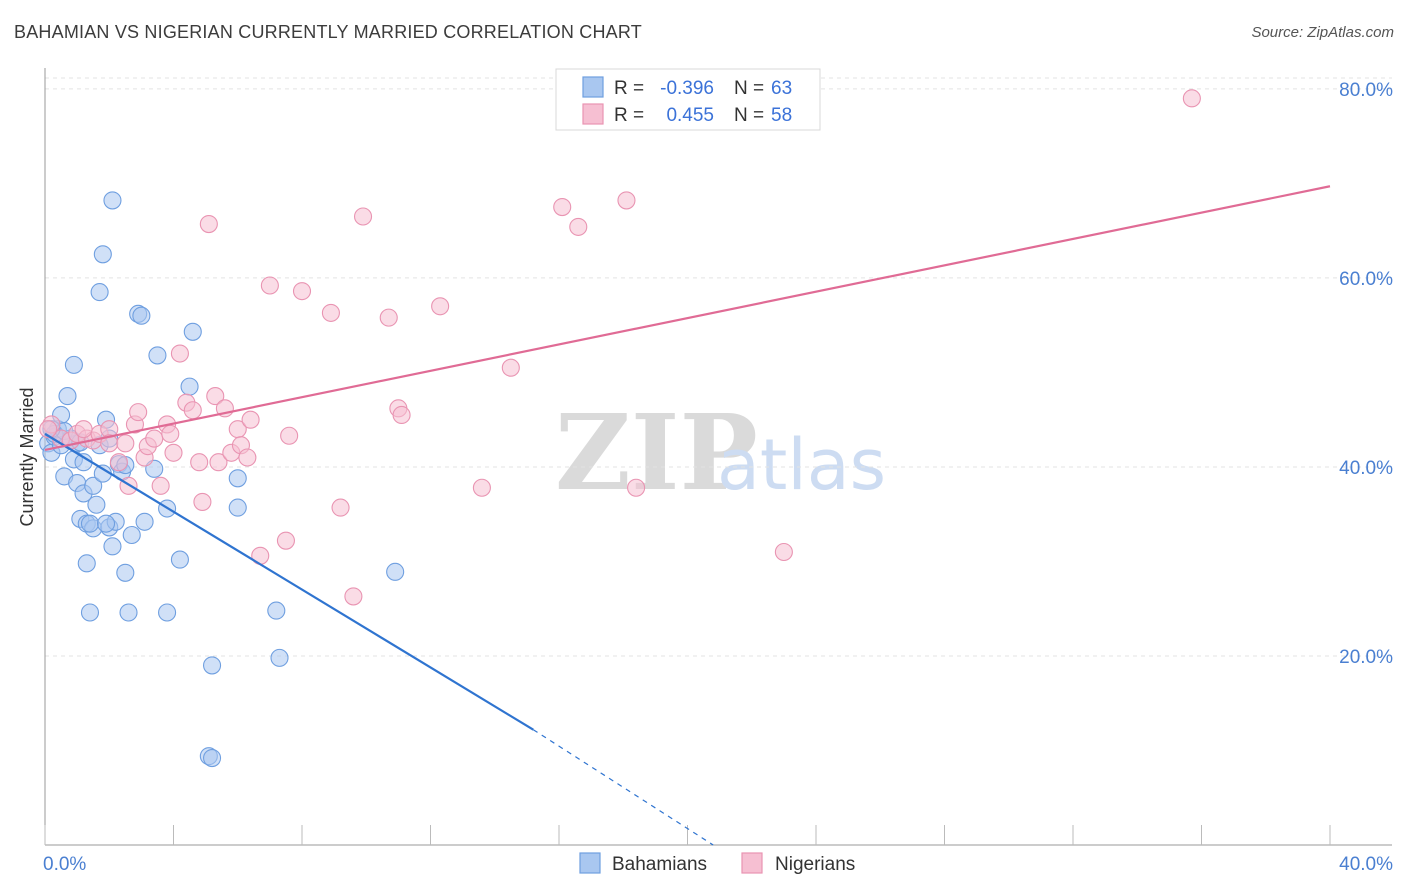  What do you see at coordinates (629, 88) in the screenshot?
I see `legend-r-label-bahamians: R =` at bounding box center [629, 88].